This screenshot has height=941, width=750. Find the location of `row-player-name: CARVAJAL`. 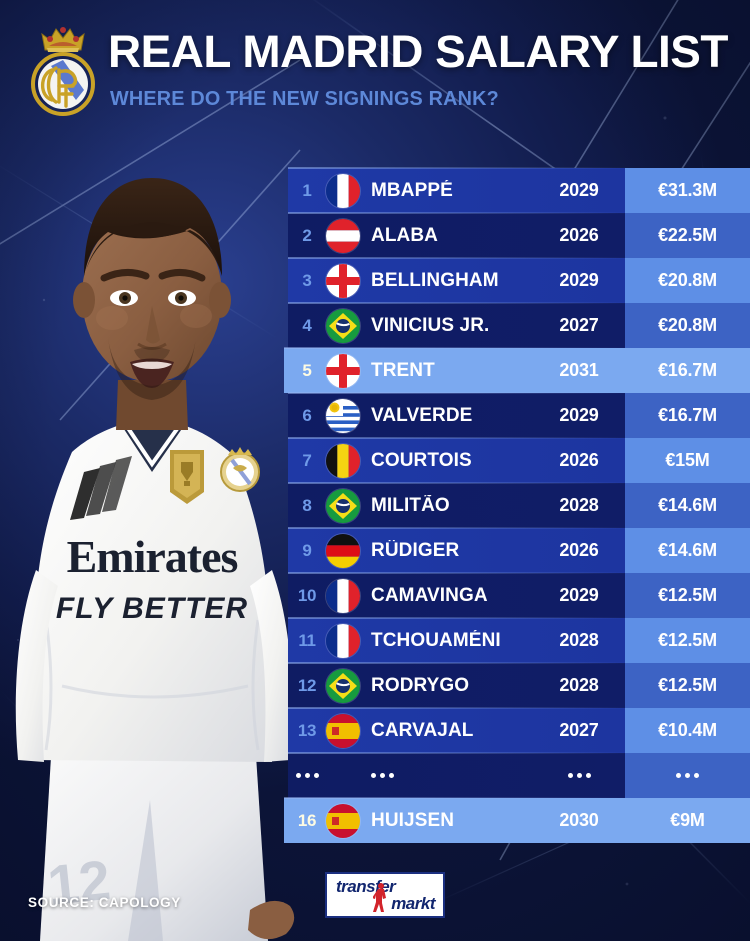

row-player-name: CARVAJAL is located at coordinates (422, 730).